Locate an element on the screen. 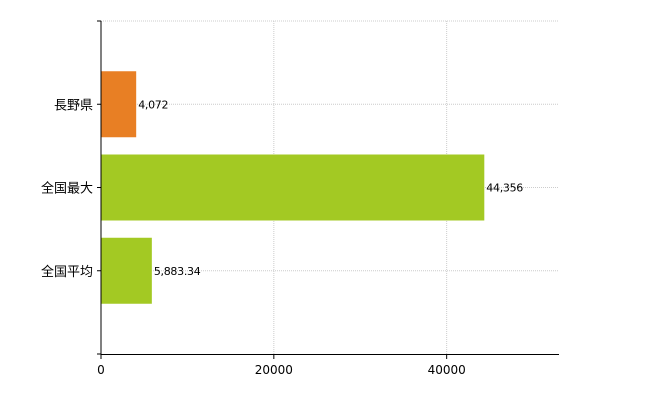 The height and width of the screenshot is (405, 650). x-tick-label: 20000 is located at coordinates (274, 370).